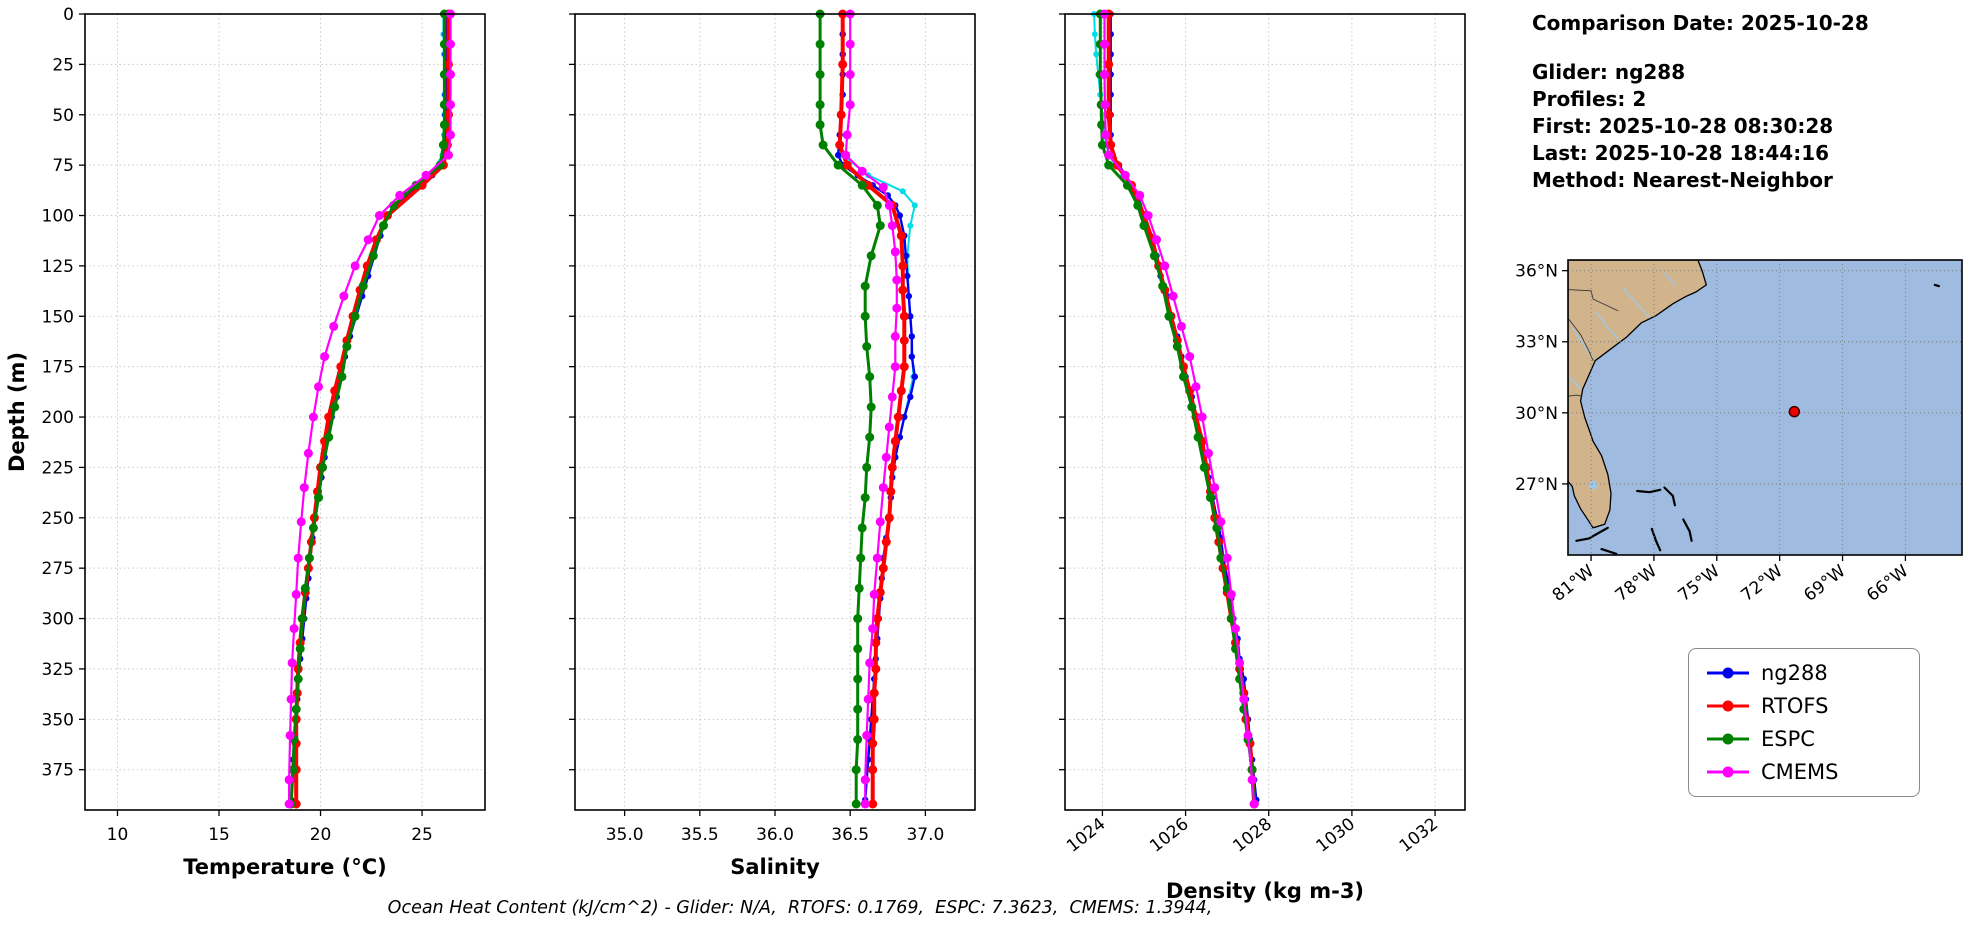  I want to click on legend: ng288 RTOFS ESPC CMEMS, so click(1804, 722).